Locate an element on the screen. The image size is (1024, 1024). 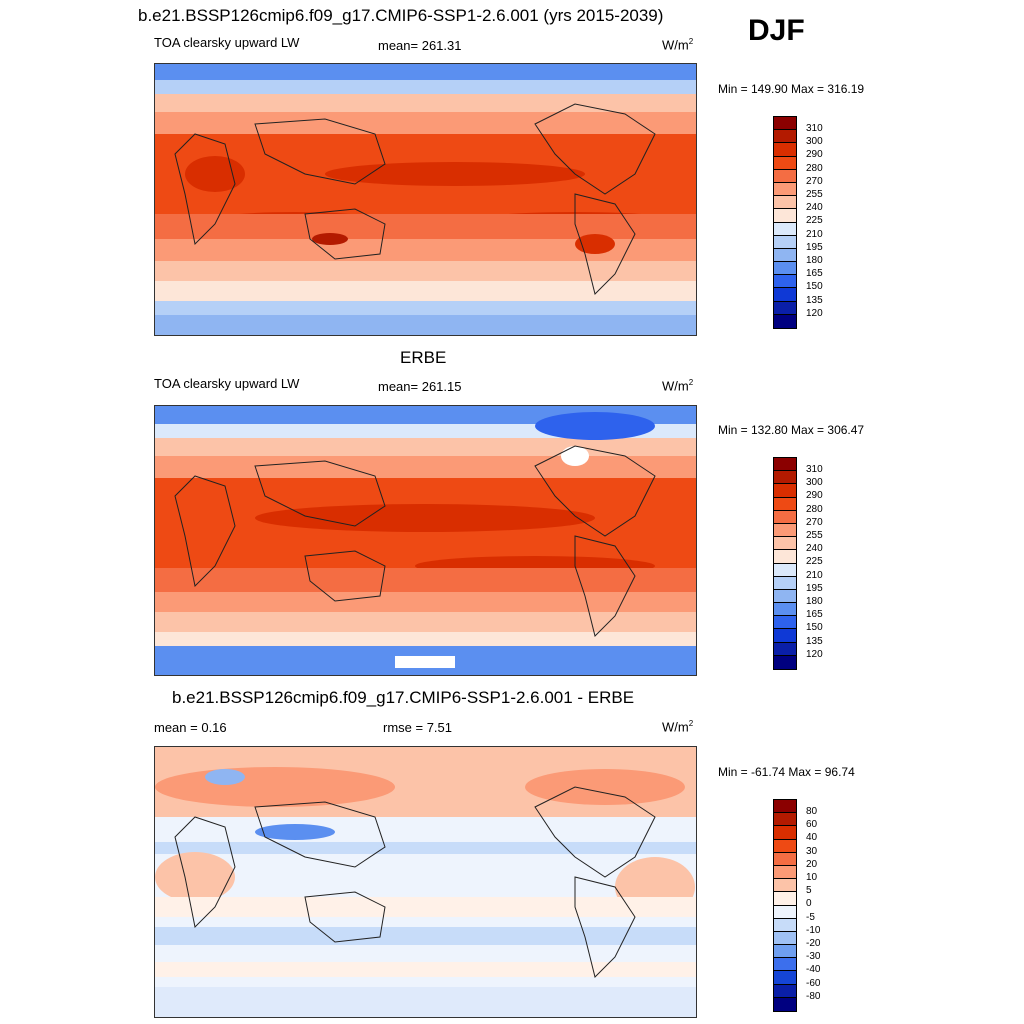
cbar1-label: 240 is located at coordinates (814, 207).